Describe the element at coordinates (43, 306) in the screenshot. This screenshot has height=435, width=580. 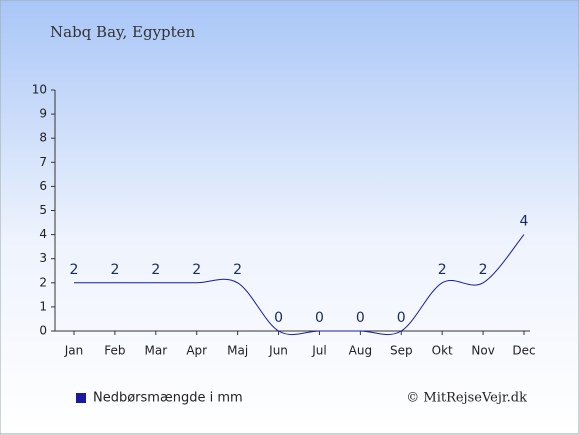
I see `y-tick-label: 1` at that location.